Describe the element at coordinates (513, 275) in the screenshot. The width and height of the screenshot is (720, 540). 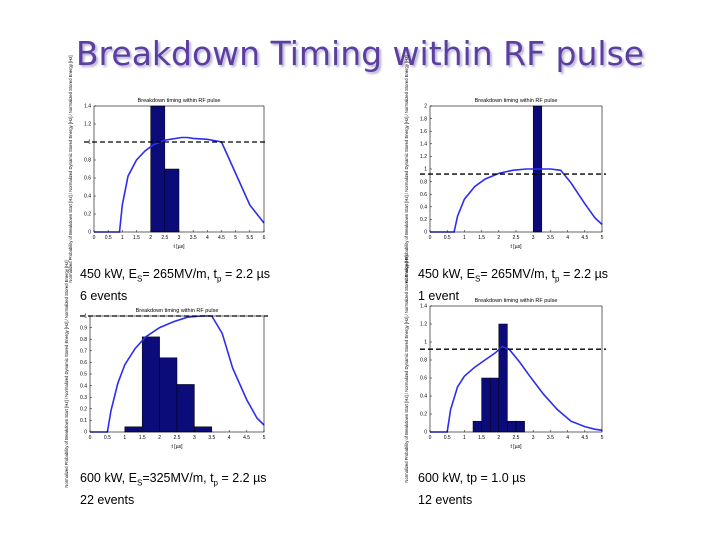
I see `caption-2-line1: 450 kW, ES= 265MV/m, tp = 2.2 µs` at that location.